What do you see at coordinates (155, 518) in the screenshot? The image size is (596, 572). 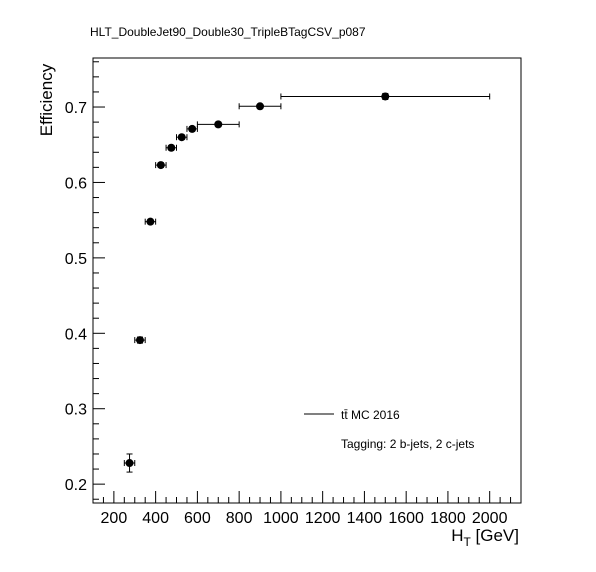 I see `x-tick-label: 400` at bounding box center [155, 518].